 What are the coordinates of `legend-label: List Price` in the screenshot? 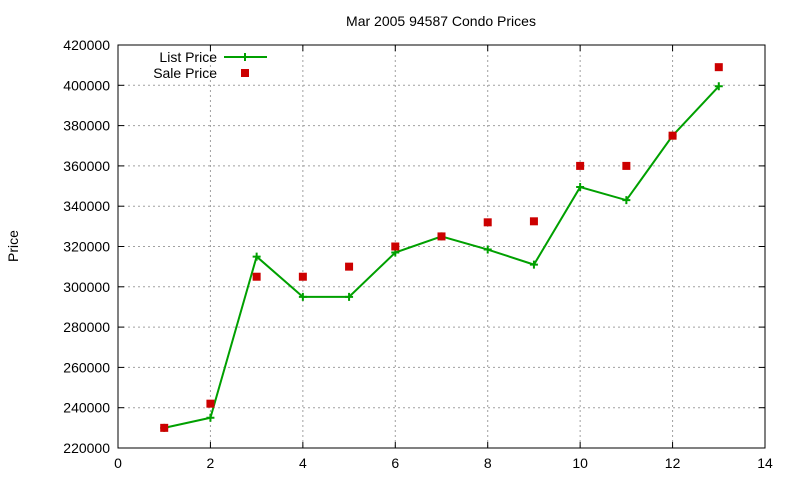 It's located at (188, 57).